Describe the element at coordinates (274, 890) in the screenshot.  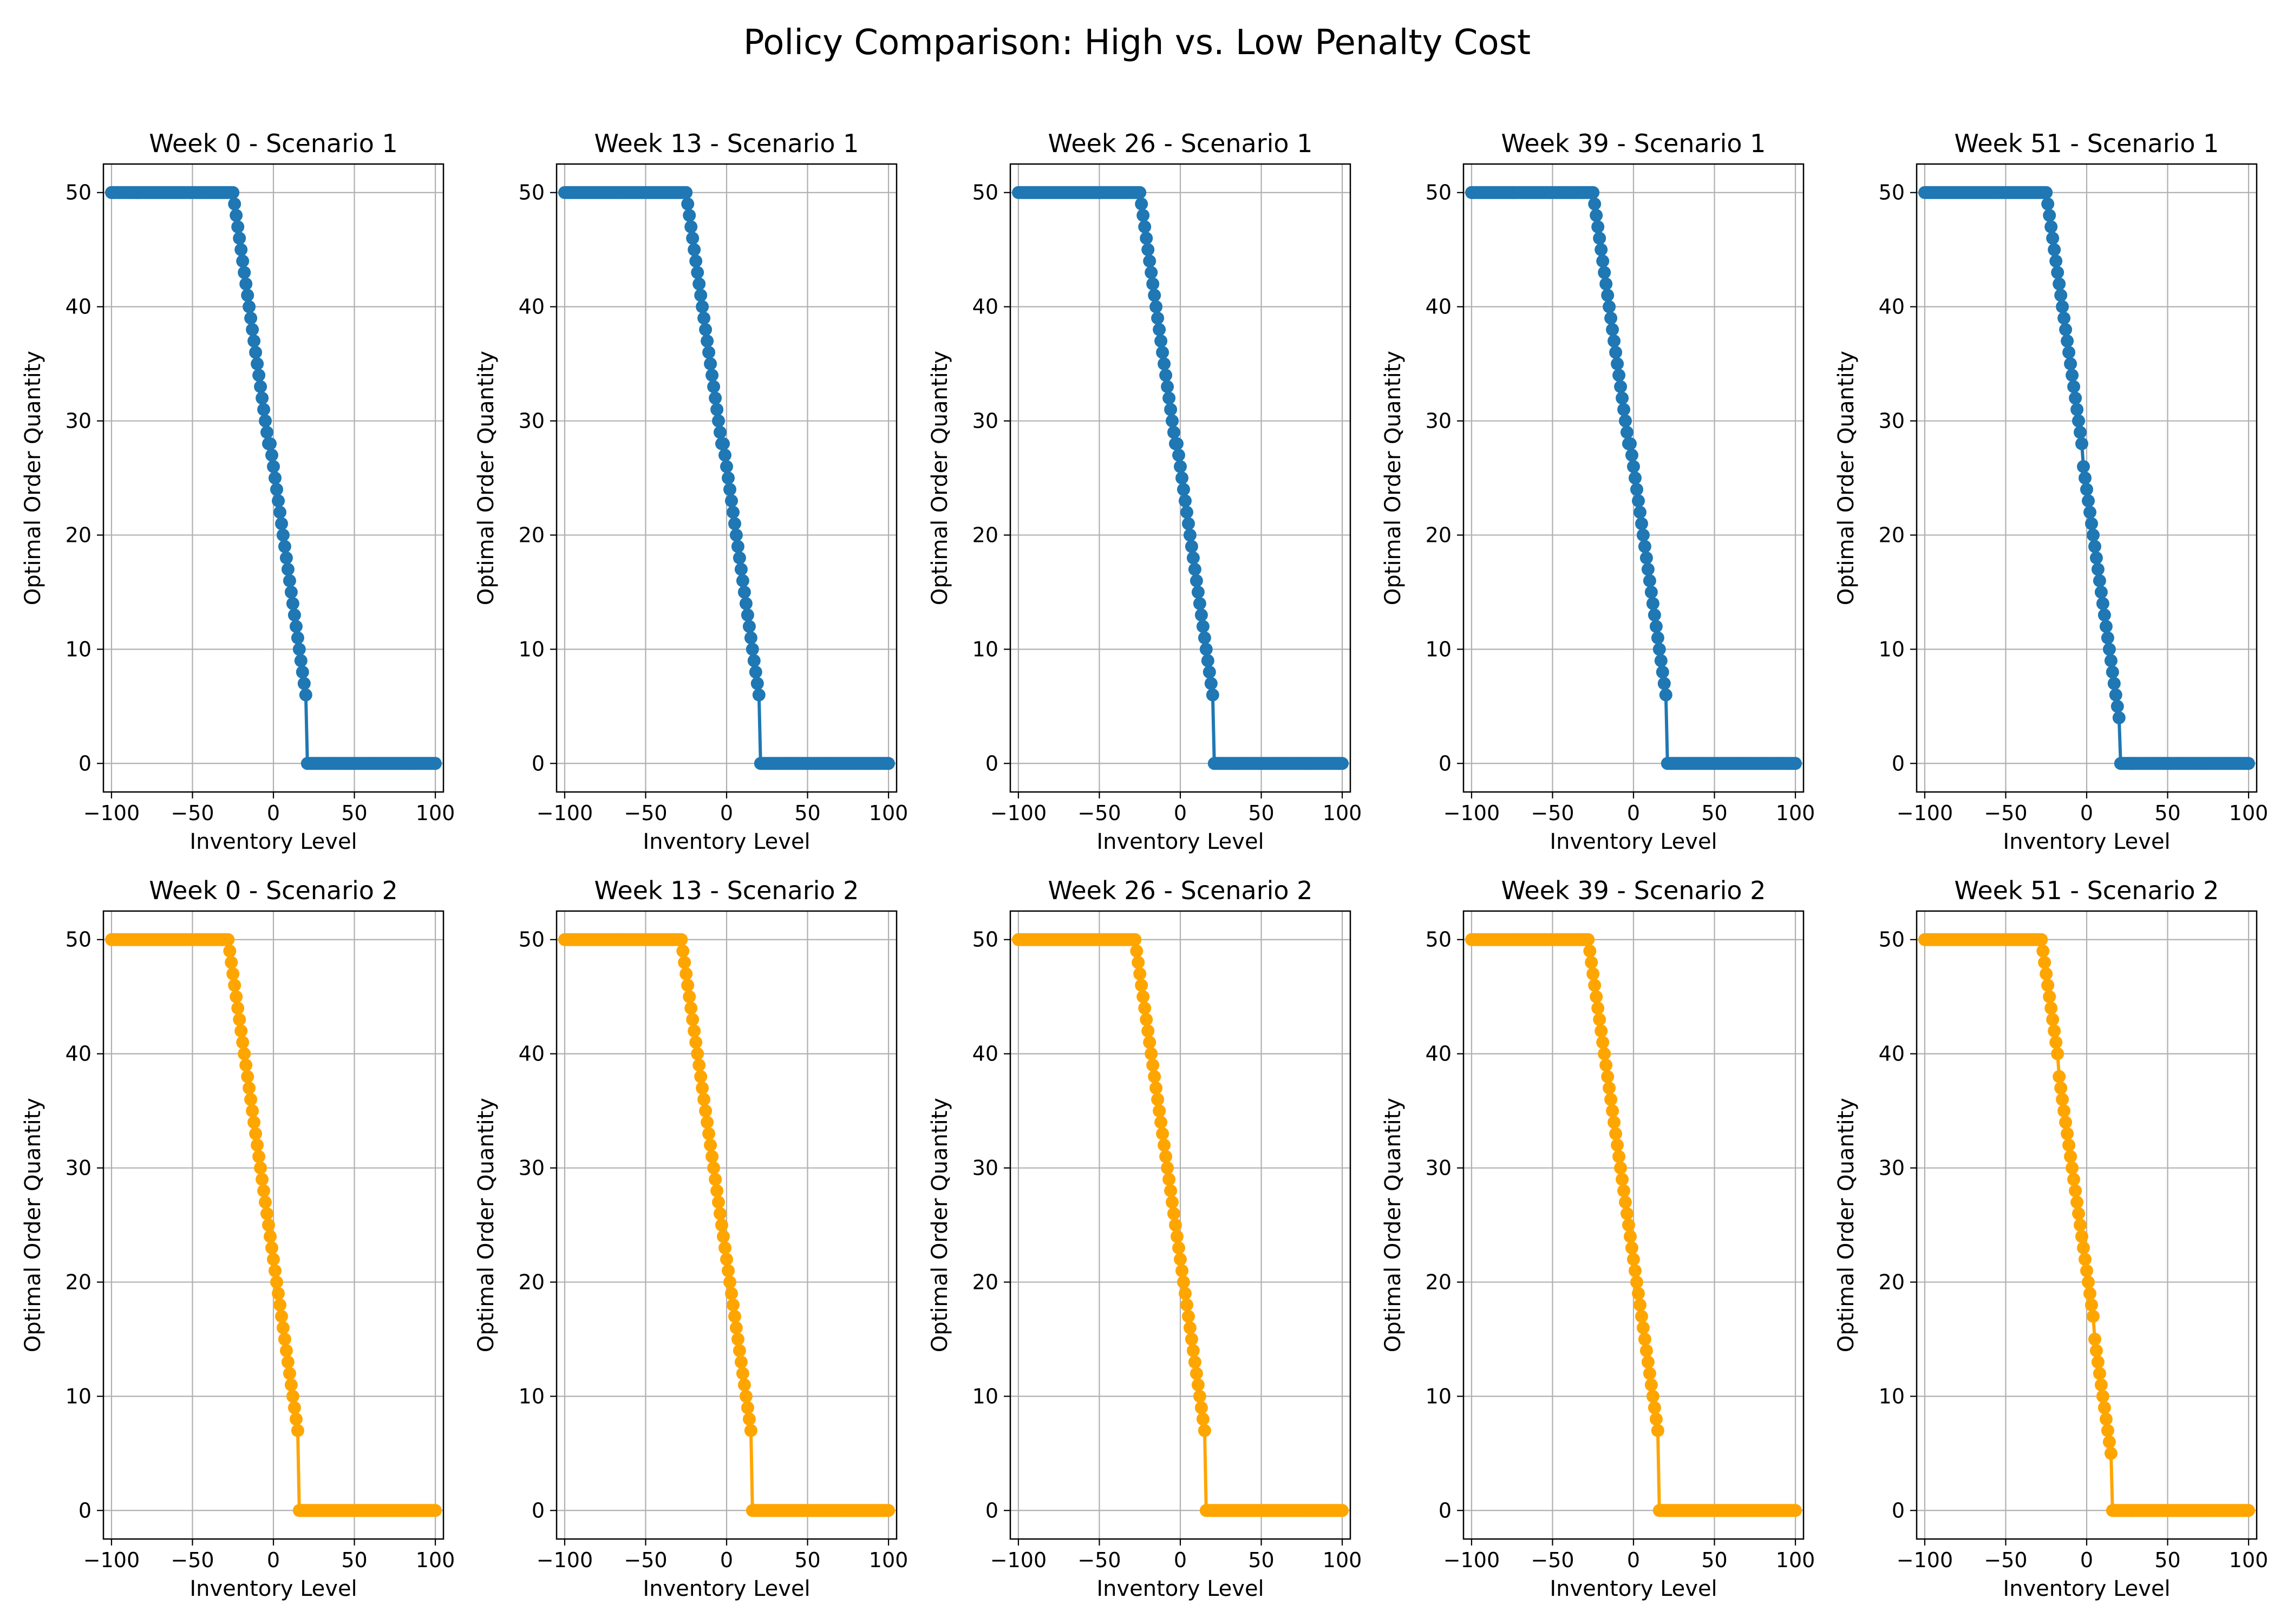
I see `subplot-title: Week 0 - Scenario 2` at that location.